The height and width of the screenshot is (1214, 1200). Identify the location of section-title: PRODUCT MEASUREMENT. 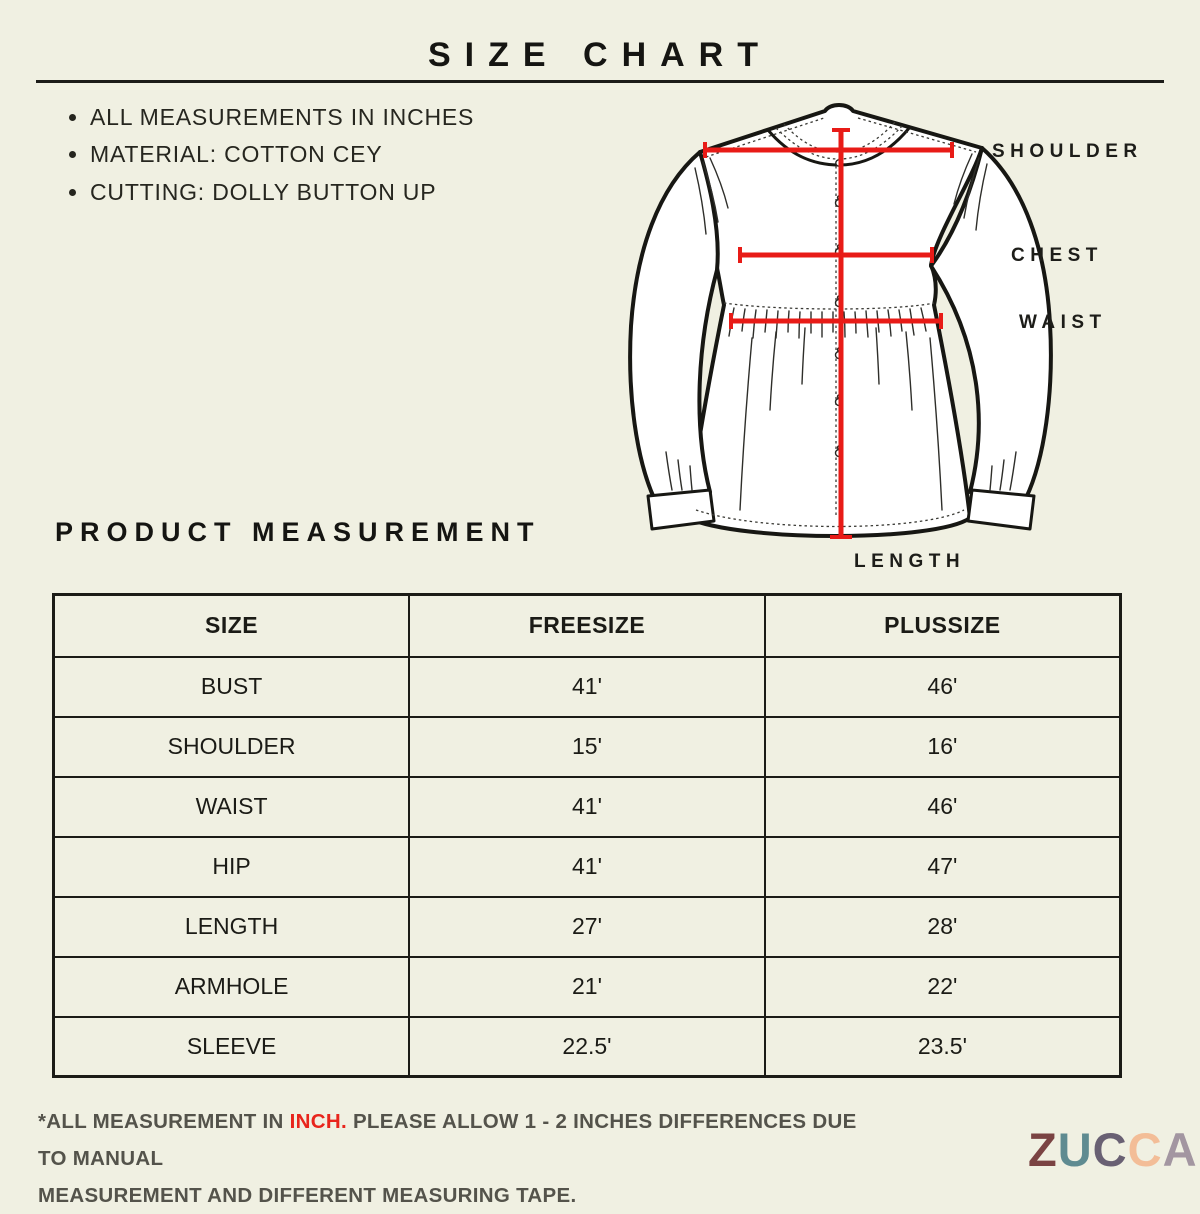
(298, 532).